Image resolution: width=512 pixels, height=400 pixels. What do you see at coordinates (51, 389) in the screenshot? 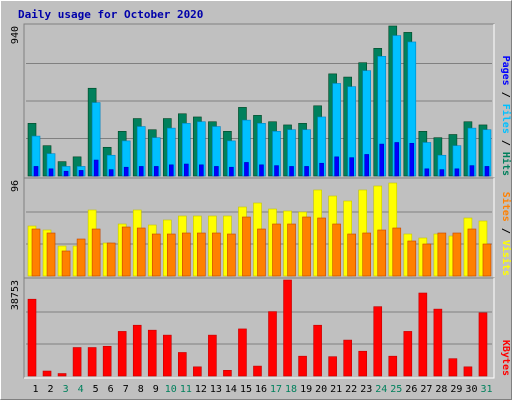
I see `x-tick-label: 2` at bounding box center [51, 389].